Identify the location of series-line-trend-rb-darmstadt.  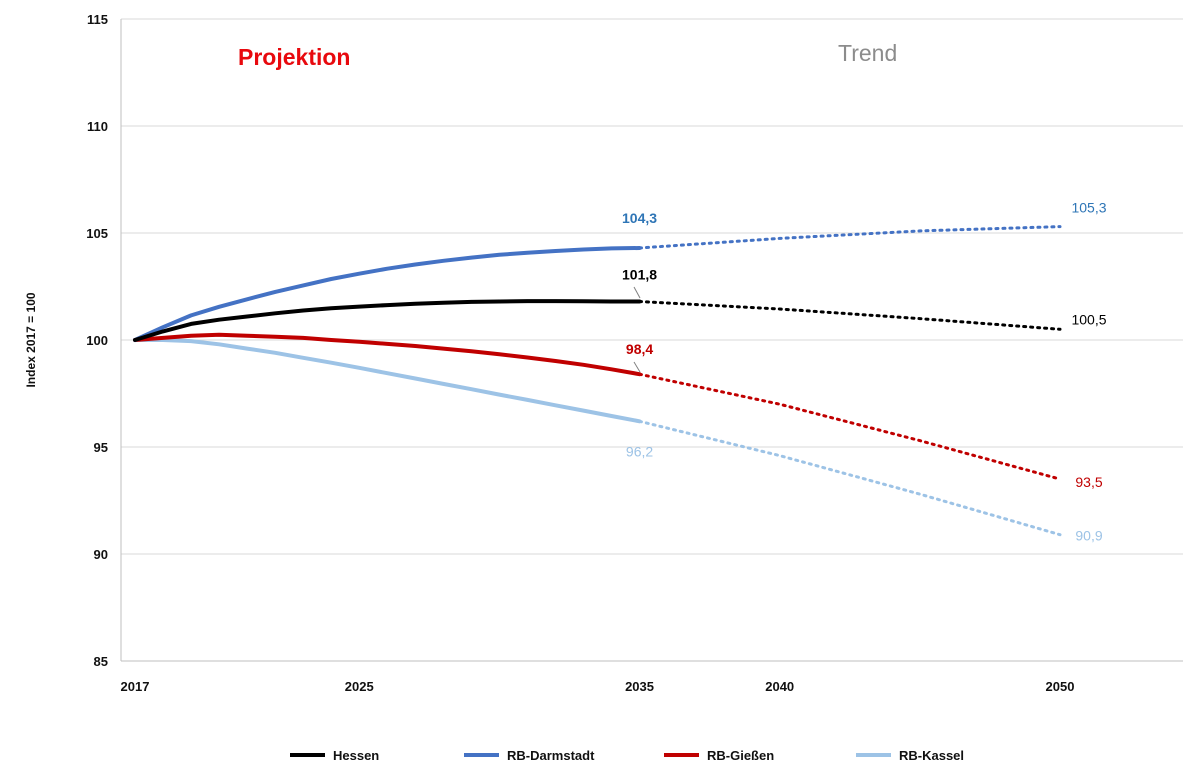
(850, 237).